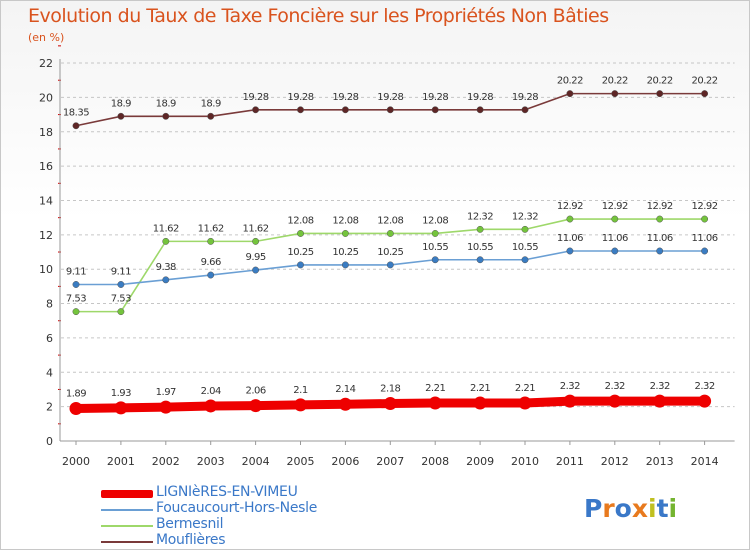 Image resolution: width=750 pixels, height=550 pixels. What do you see at coordinates (237, 508) in the screenshot?
I see `legend-label-foucaucourt: Foucaucourt-Hors-Nesle` at bounding box center [237, 508].